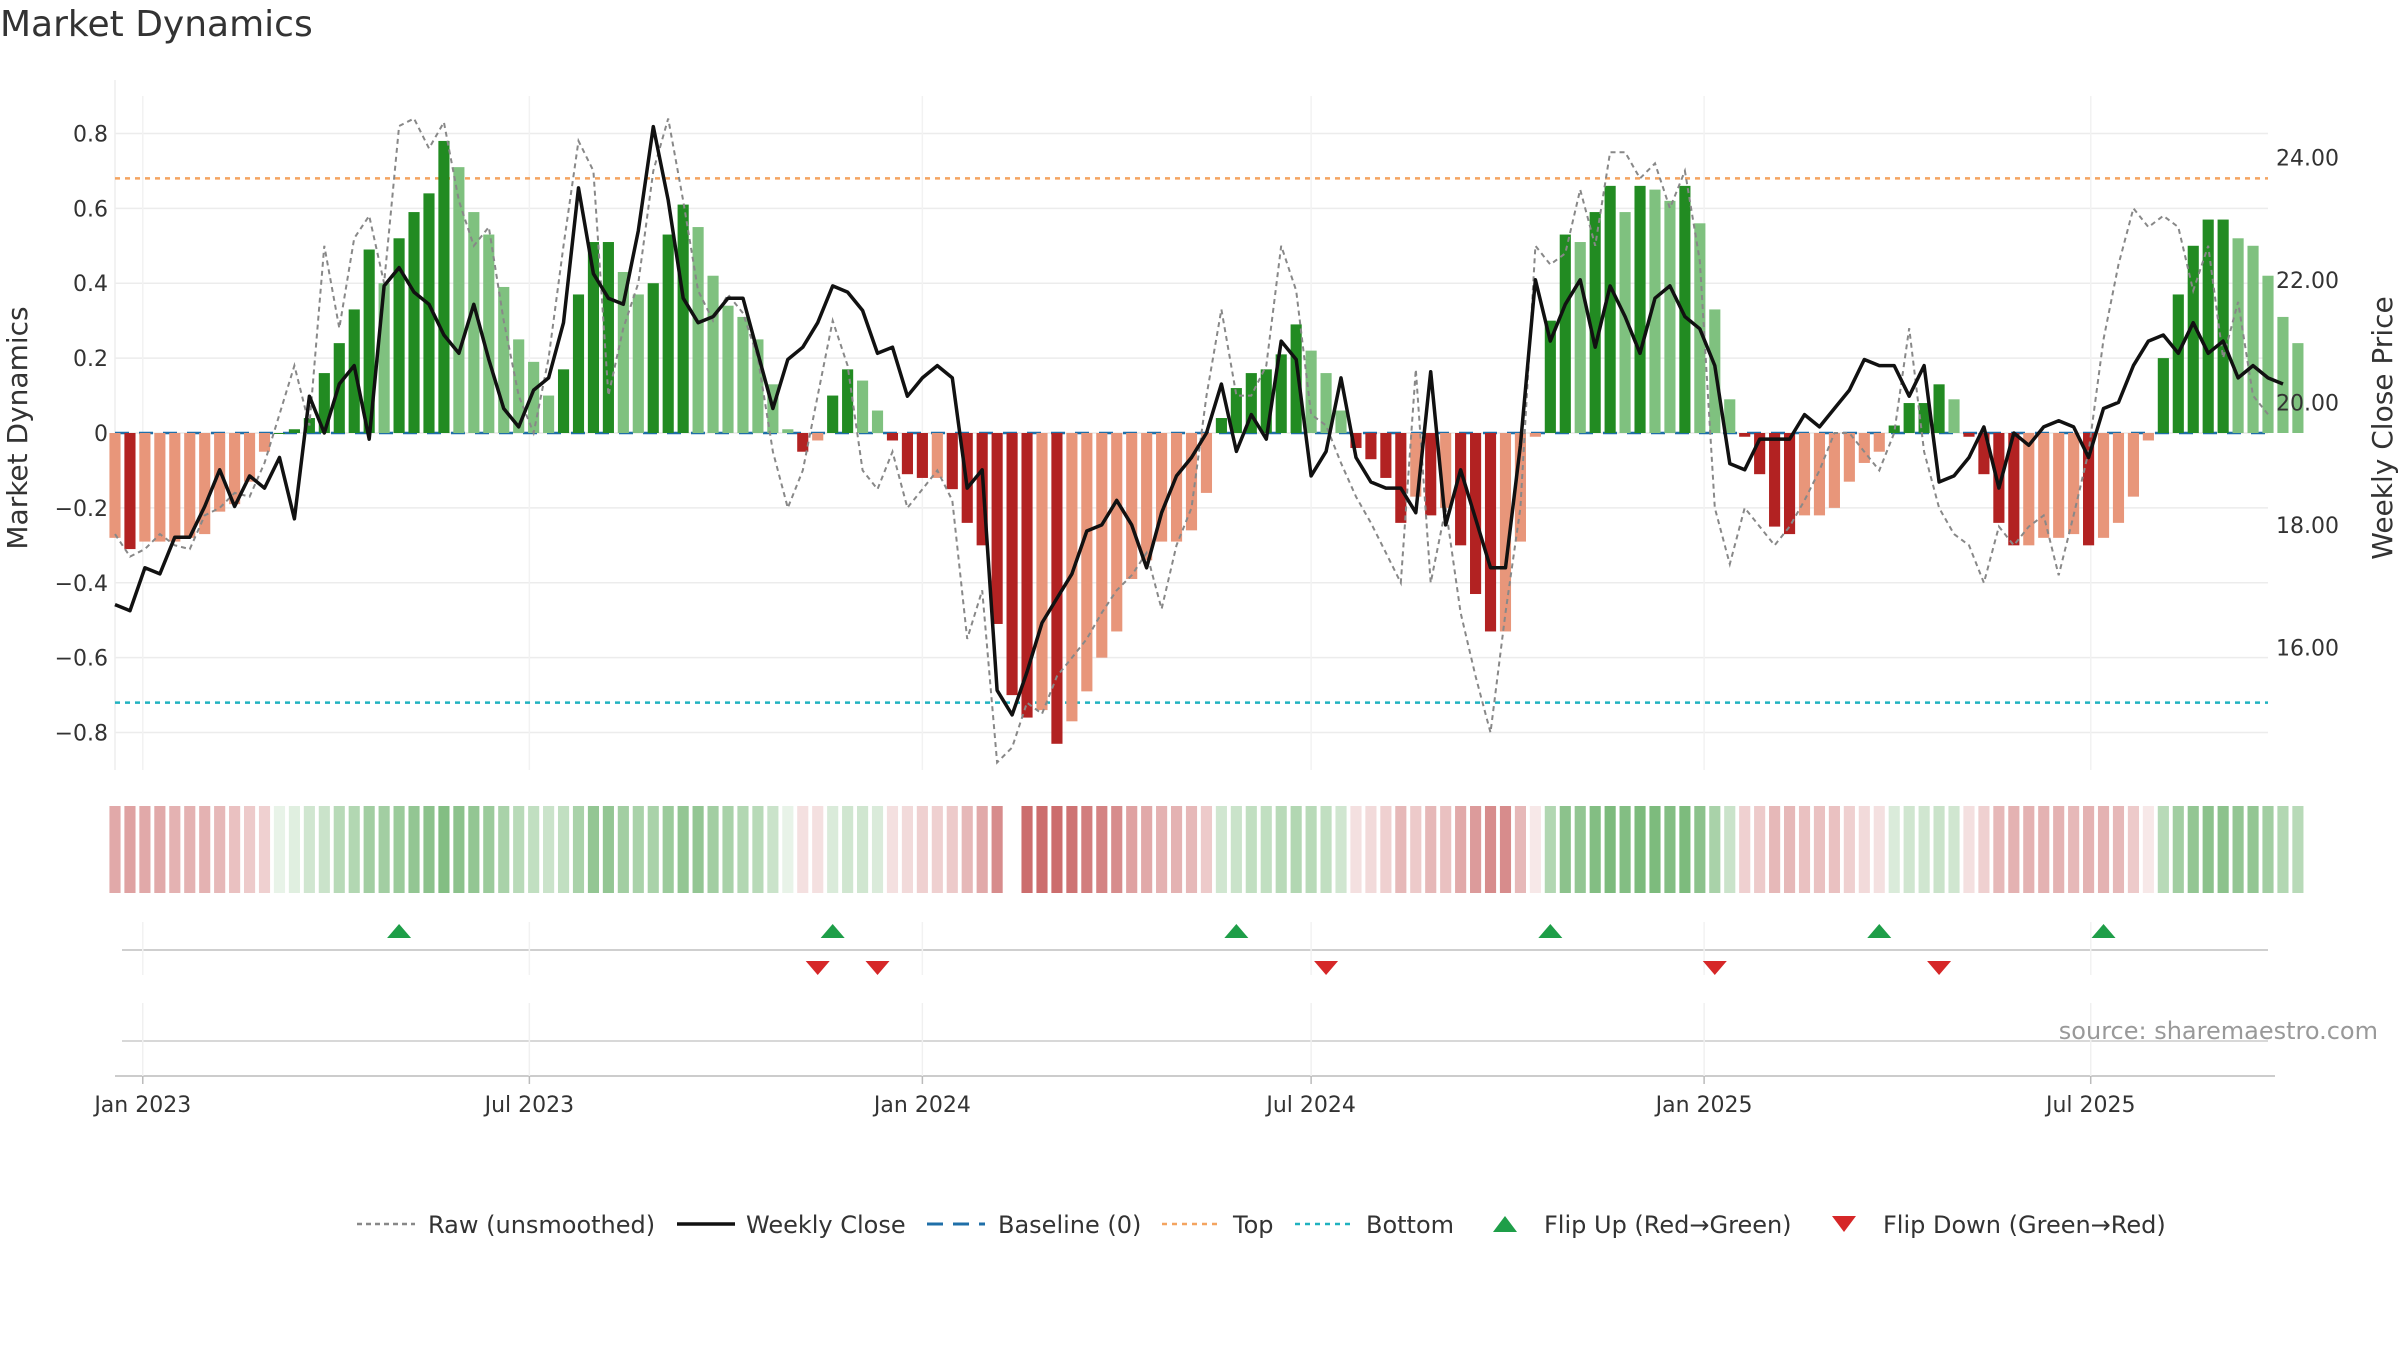 This screenshot has height=1350, width=2400. Describe the element at coordinates (141, 1105) in the screenshot. I see `x-tick-label-0: Jan 2023` at that location.